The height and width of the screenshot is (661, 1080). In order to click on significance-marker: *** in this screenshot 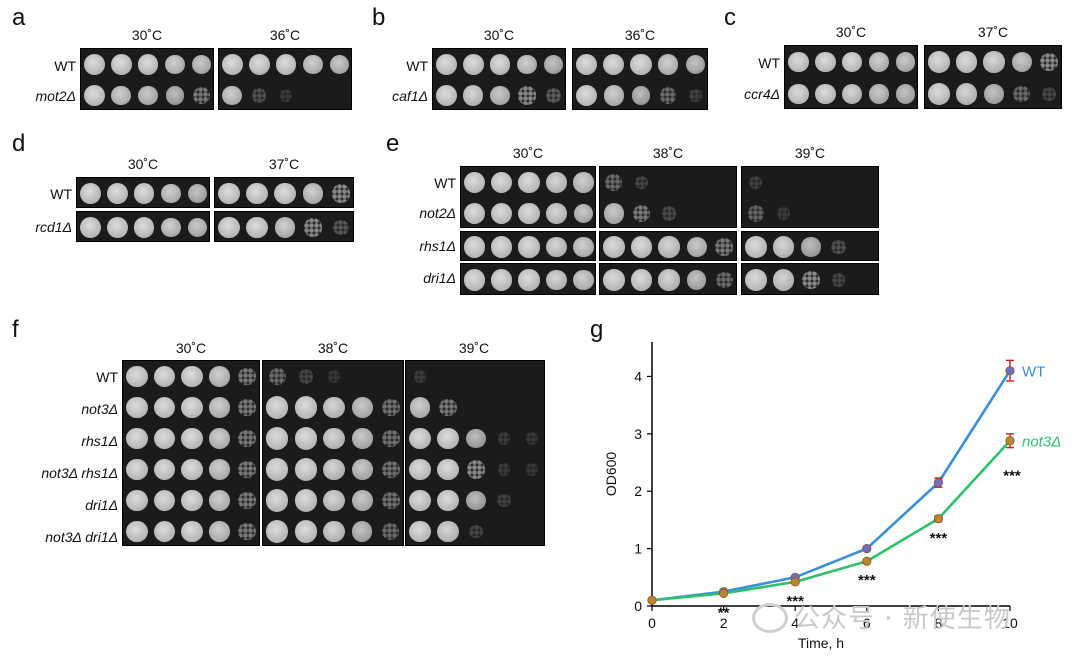, I will do `click(939, 538)`.